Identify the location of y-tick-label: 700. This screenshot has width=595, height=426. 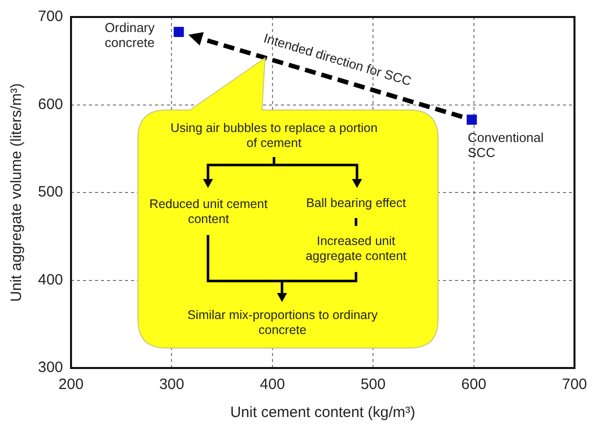
(51, 17).